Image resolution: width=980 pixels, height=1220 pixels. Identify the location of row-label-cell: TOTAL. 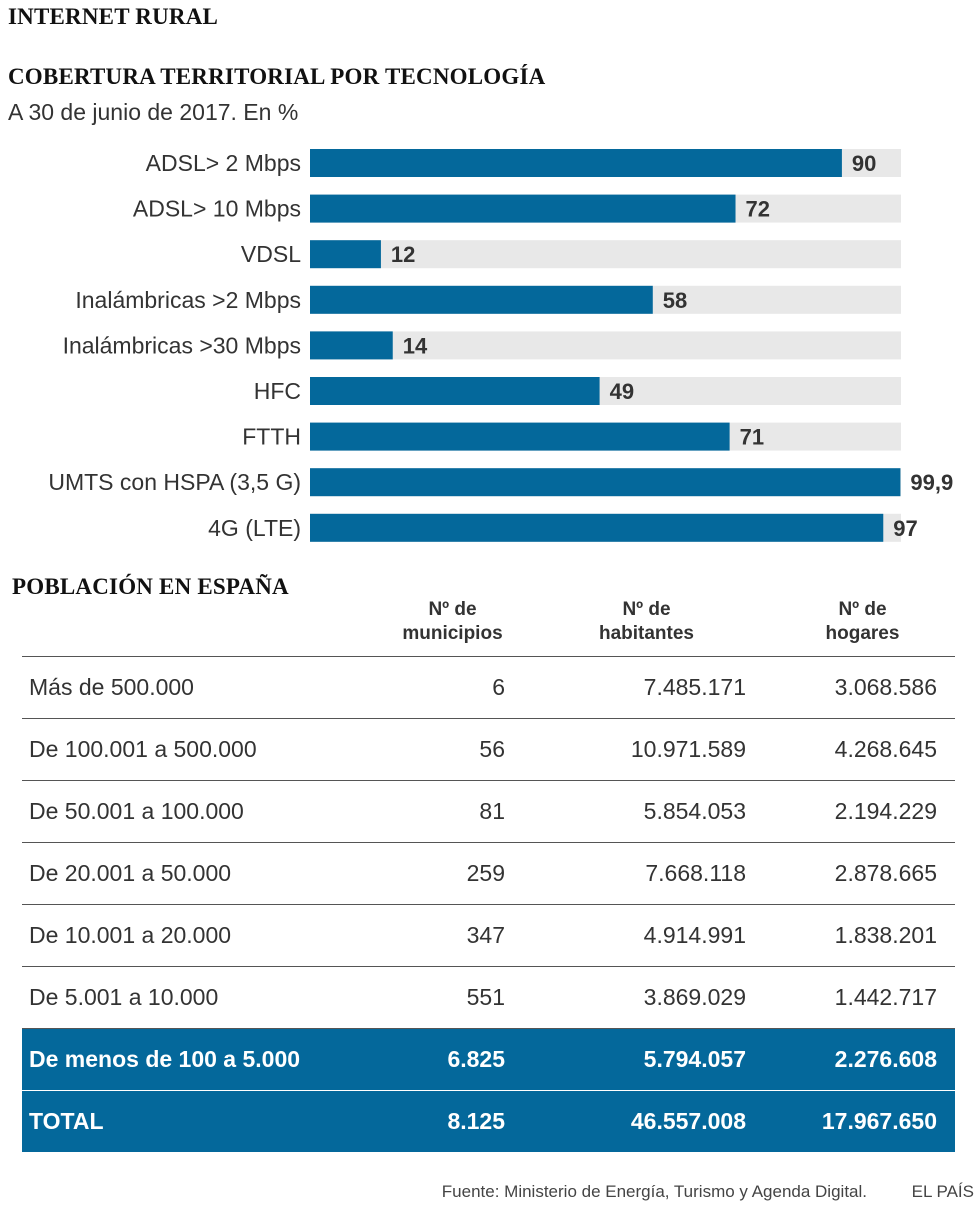
(208, 1121).